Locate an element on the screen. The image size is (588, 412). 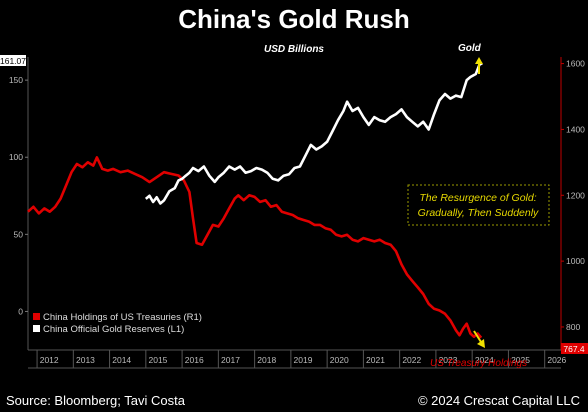
x-tick-label: 2016 is located at coordinates (194, 360).